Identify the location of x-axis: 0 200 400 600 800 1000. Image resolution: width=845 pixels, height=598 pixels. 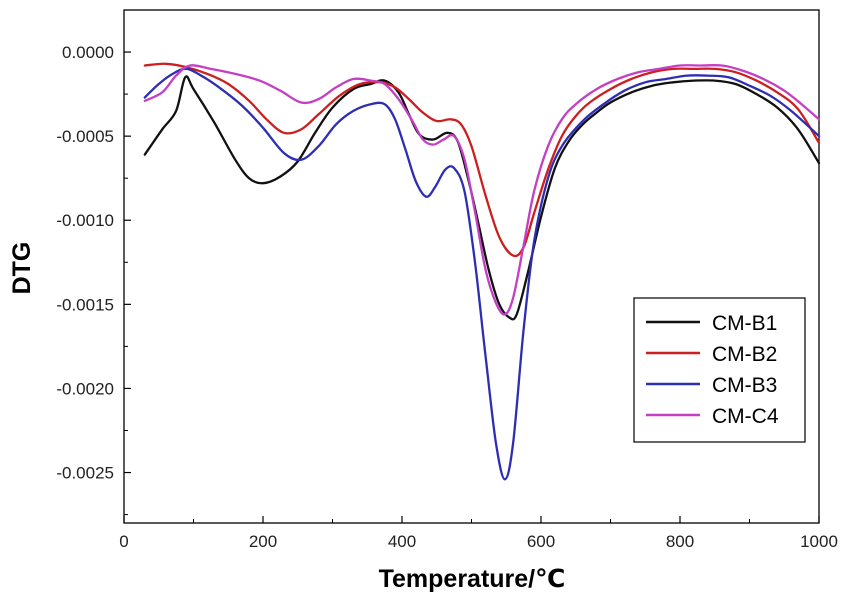
(478, 533).